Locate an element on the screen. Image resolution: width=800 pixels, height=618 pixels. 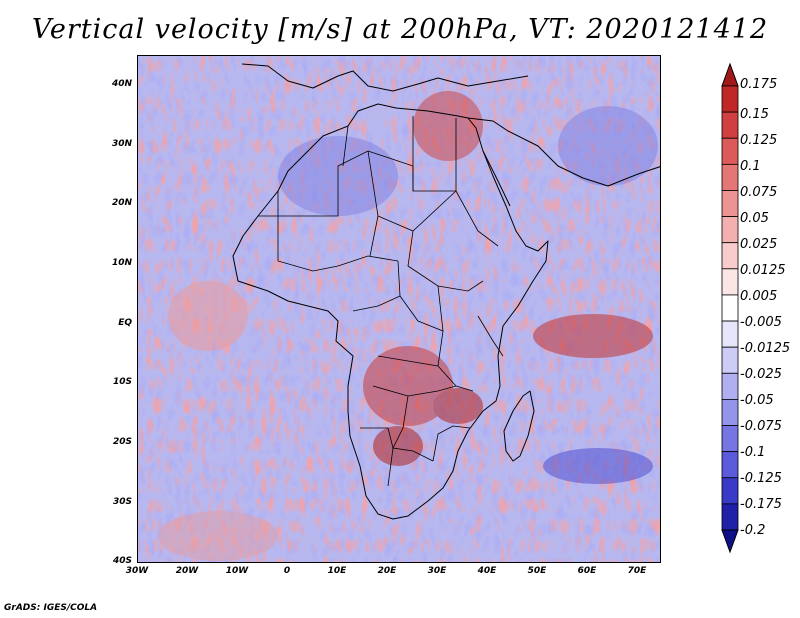
lat-tick-label: 30N is located at coordinates (121, 144).